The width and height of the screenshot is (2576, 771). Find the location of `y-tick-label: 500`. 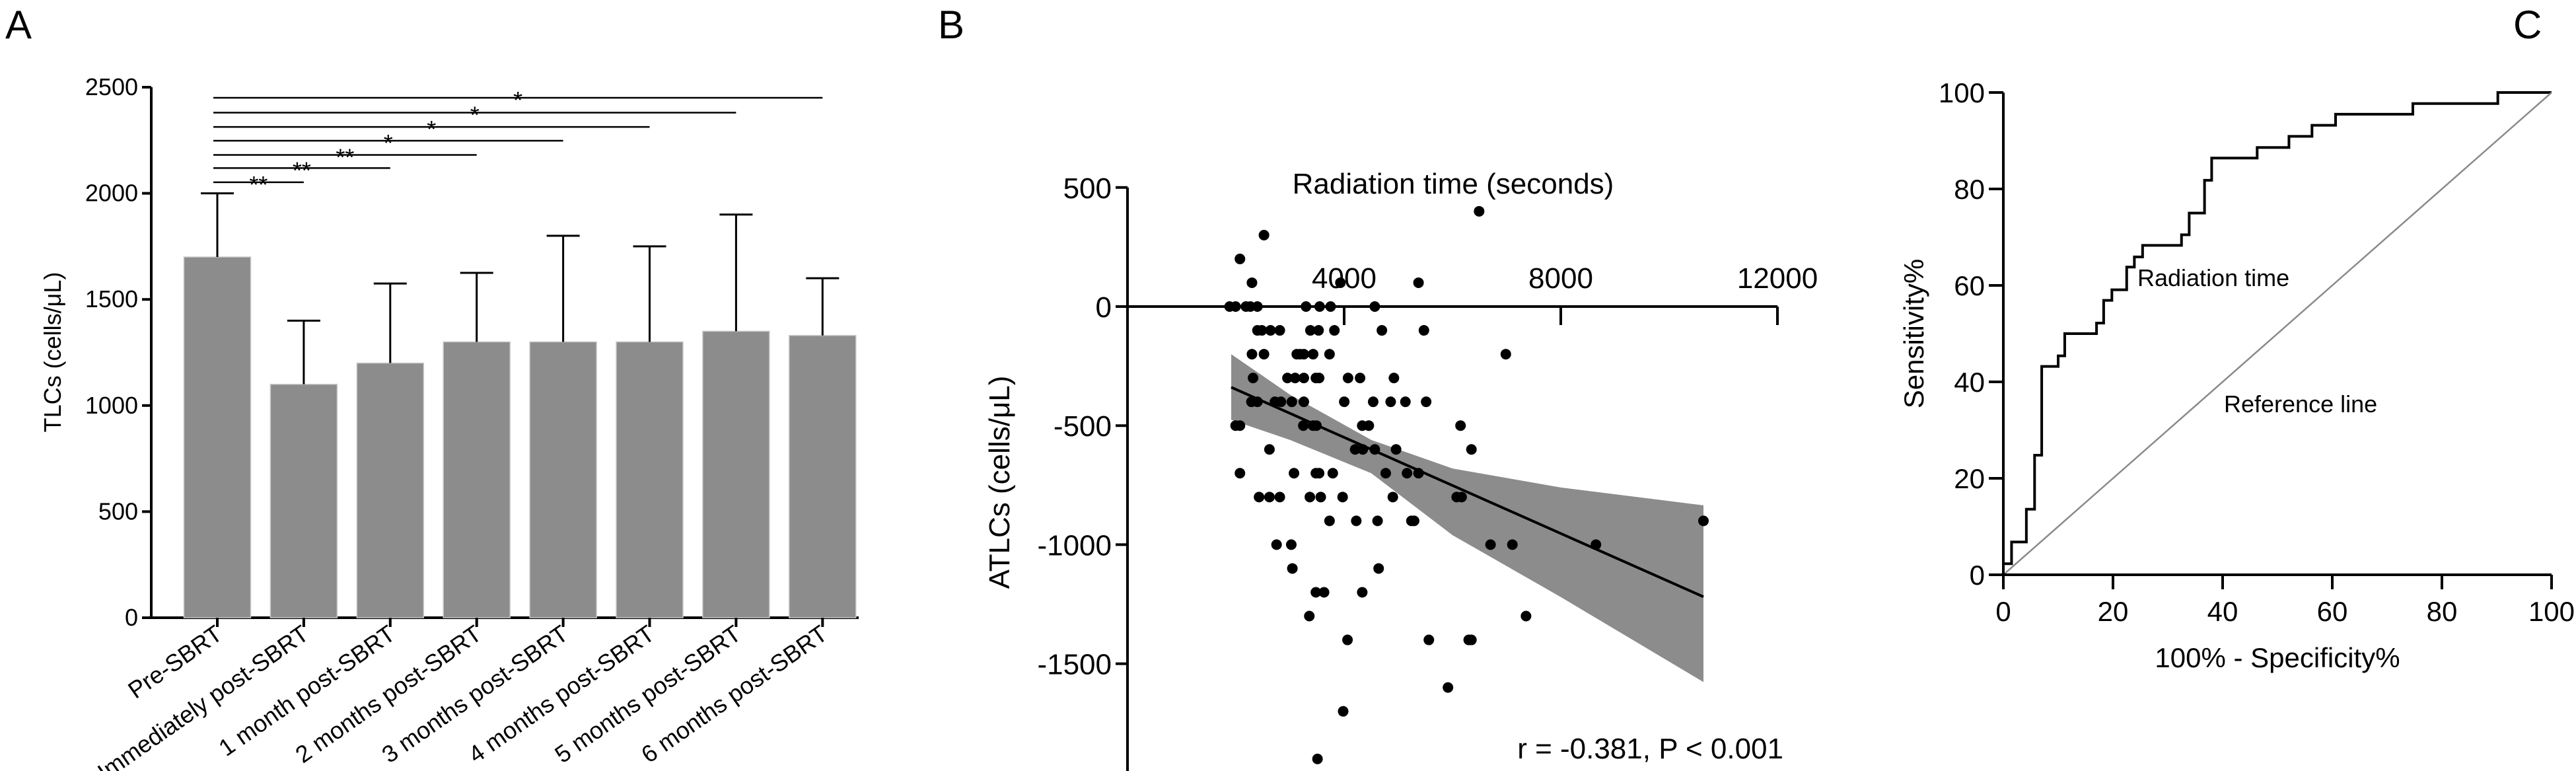

y-tick-label: 500 is located at coordinates (118, 511).